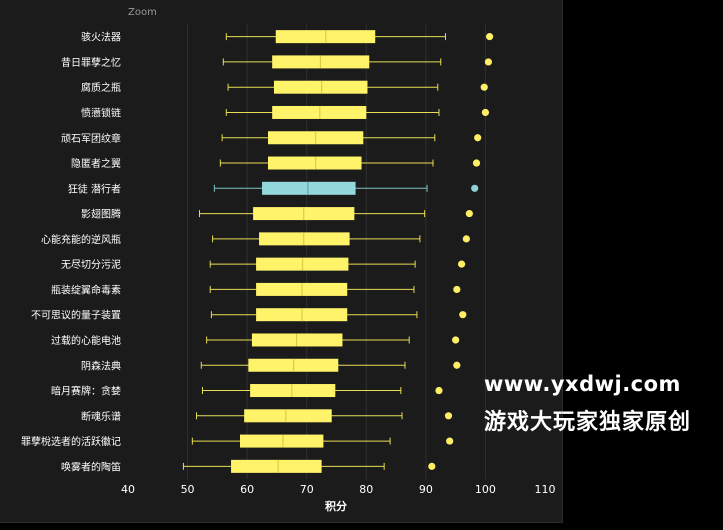 The image size is (723, 530). What do you see at coordinates (485, 489) in the screenshot?
I see `x-tick-label: 100` at bounding box center [485, 489].